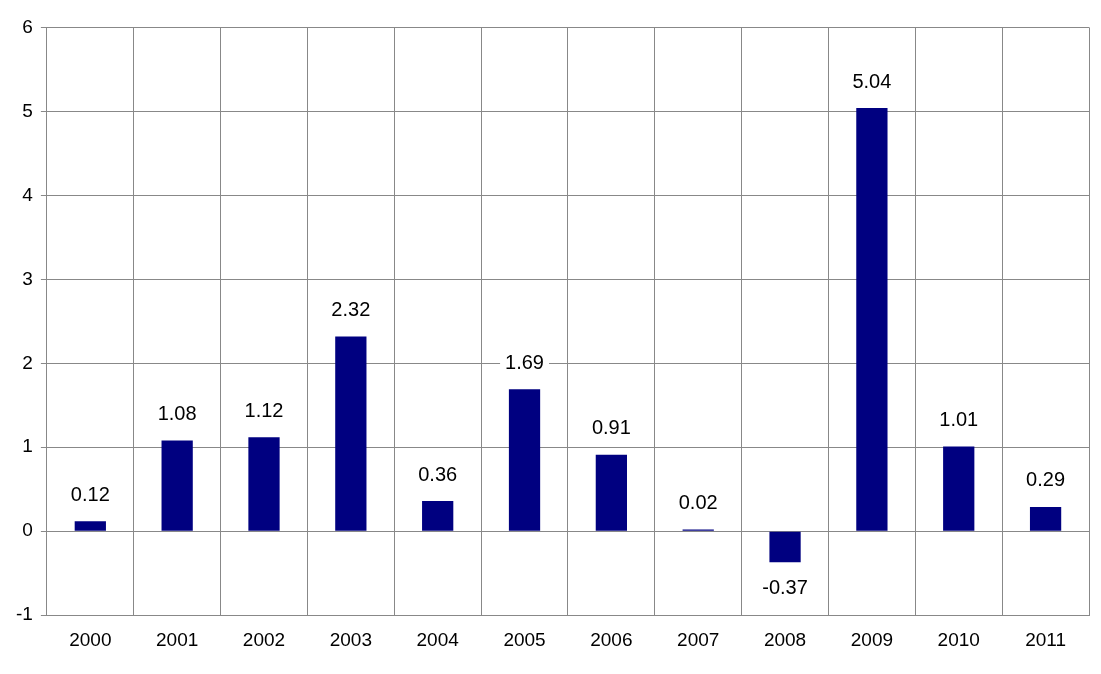  What do you see at coordinates (438, 639) in the screenshot?
I see `x-tick-label: 2004` at bounding box center [438, 639].